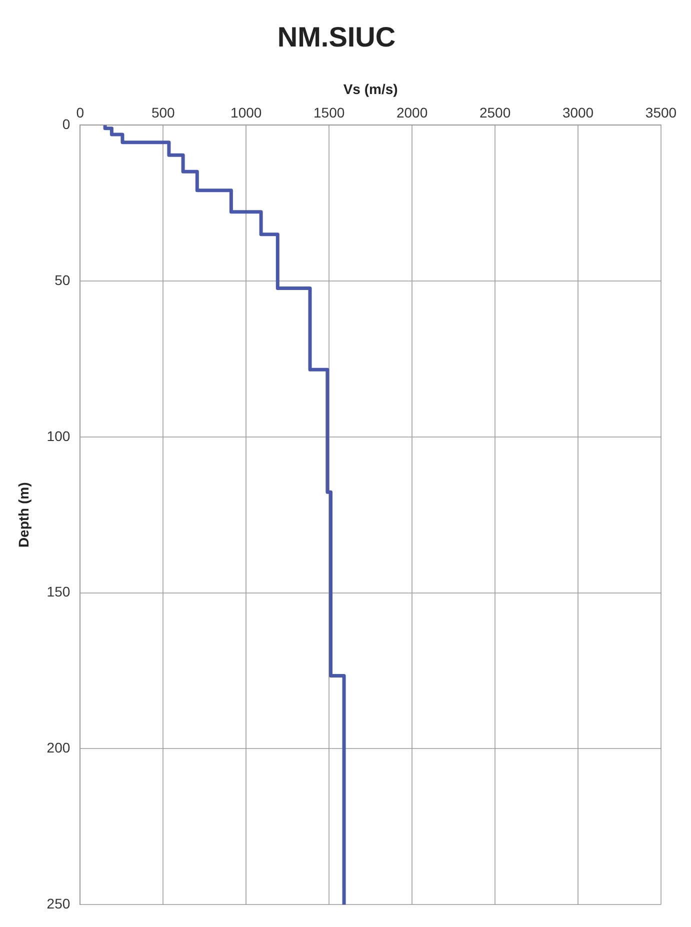  What do you see at coordinates (246, 112) in the screenshot?
I see `x-tick-label: 1000` at bounding box center [246, 112].